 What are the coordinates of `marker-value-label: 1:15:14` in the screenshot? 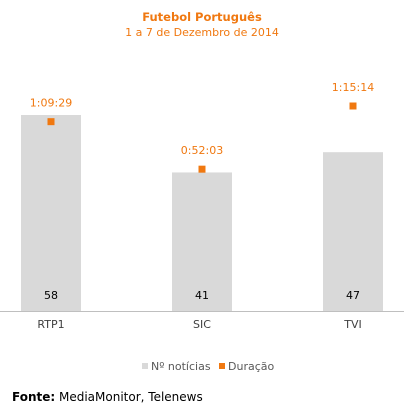 It's located at (353, 87).